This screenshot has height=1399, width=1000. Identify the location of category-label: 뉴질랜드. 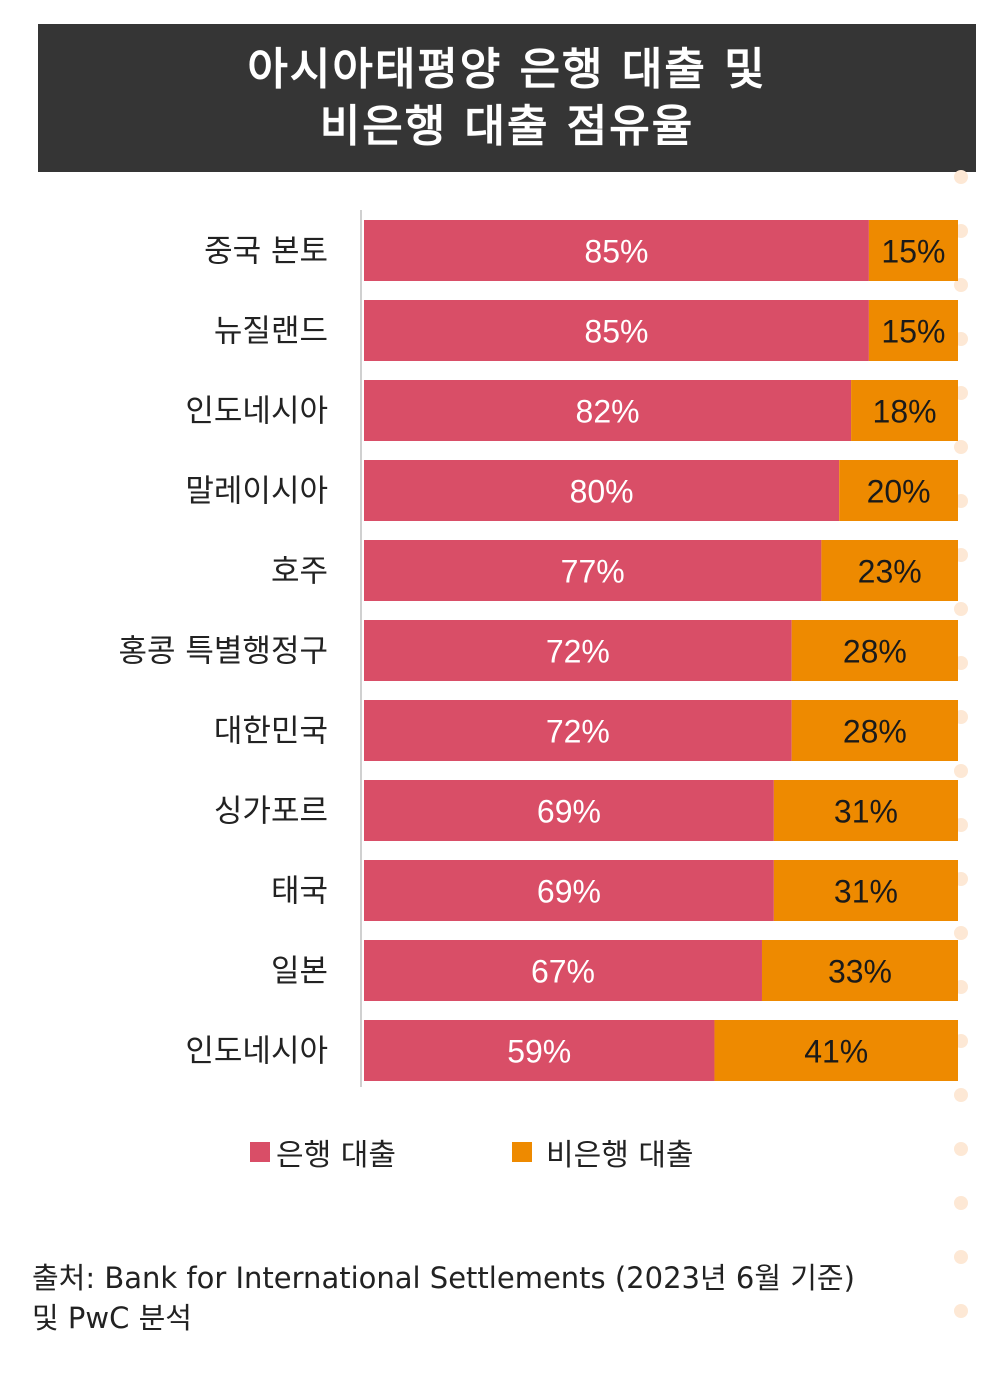
(271, 332).